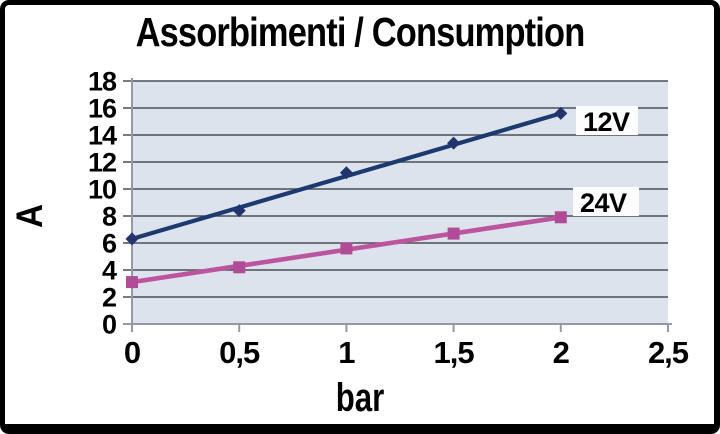 This screenshot has height=434, width=720. I want to click on x-tick-label: 2, so click(561, 352).